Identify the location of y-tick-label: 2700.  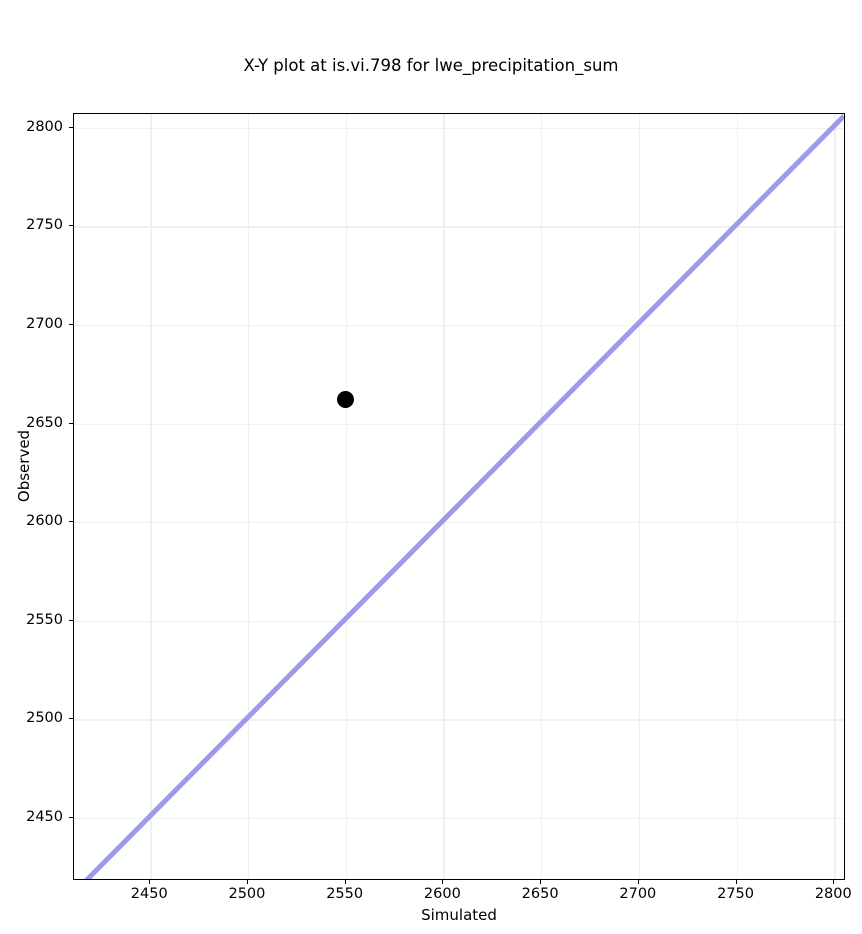
(44, 323).